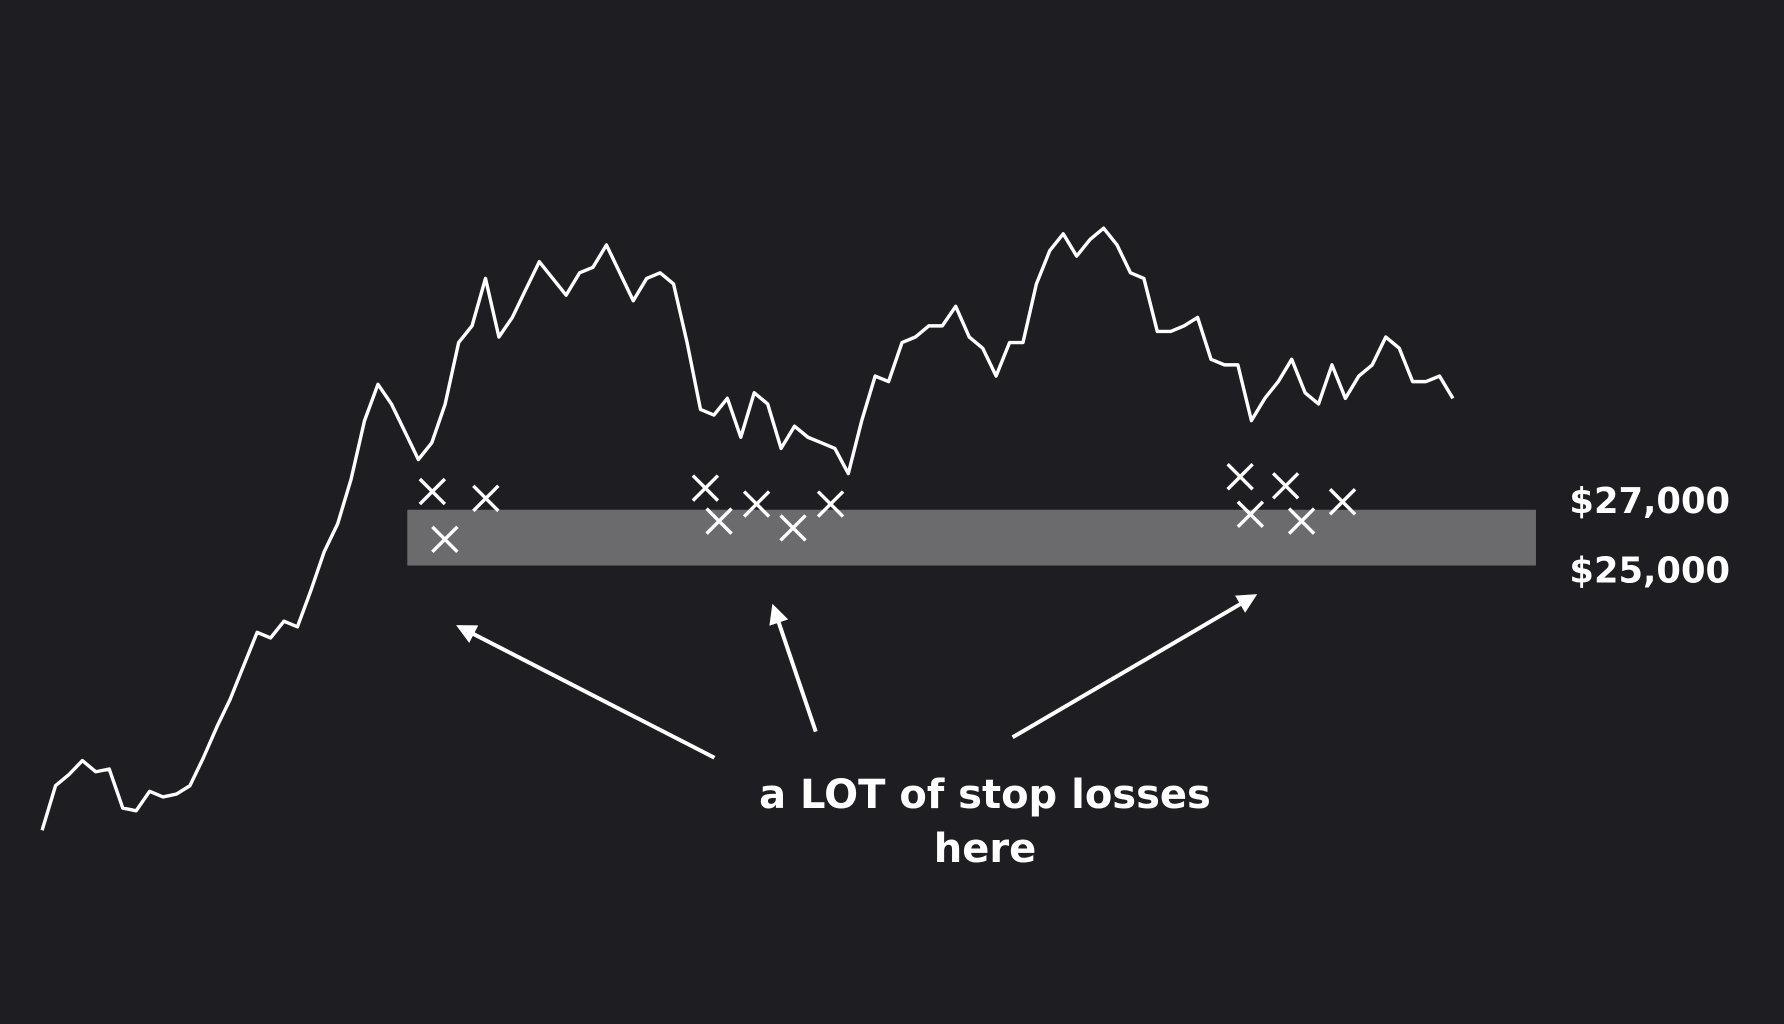  Describe the element at coordinates (887, 508) in the screenshot. I see `stop-loss-marks` at that location.